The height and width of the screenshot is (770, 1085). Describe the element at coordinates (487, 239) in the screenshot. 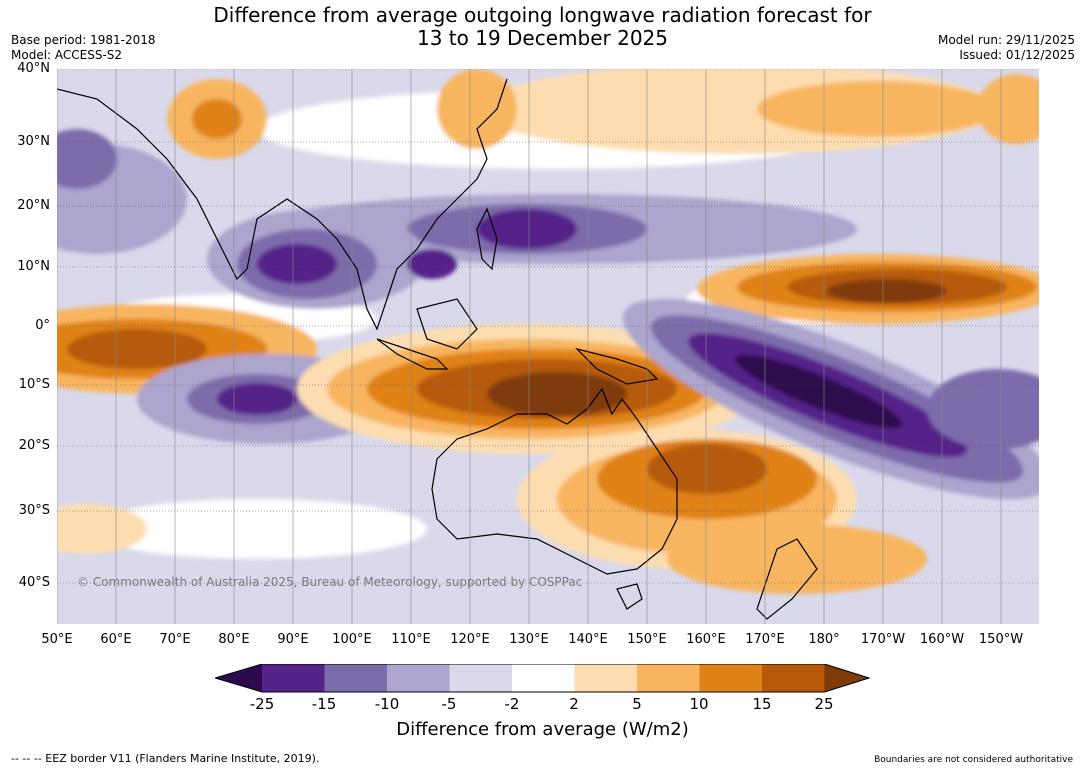

I see `philippines-coast` at that location.